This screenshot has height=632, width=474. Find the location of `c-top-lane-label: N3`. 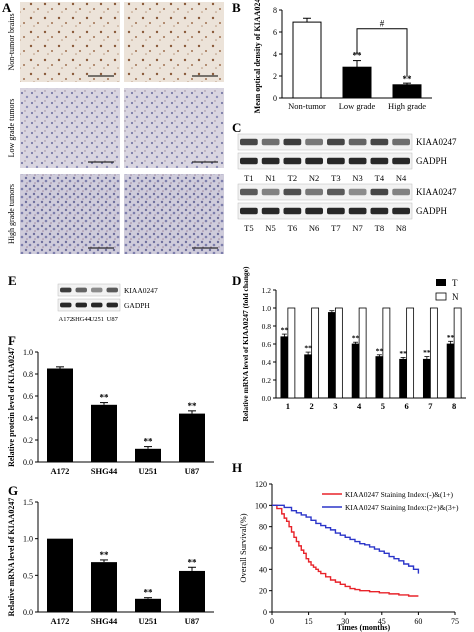

c-top-lane-label: N3 is located at coordinates (357, 178).